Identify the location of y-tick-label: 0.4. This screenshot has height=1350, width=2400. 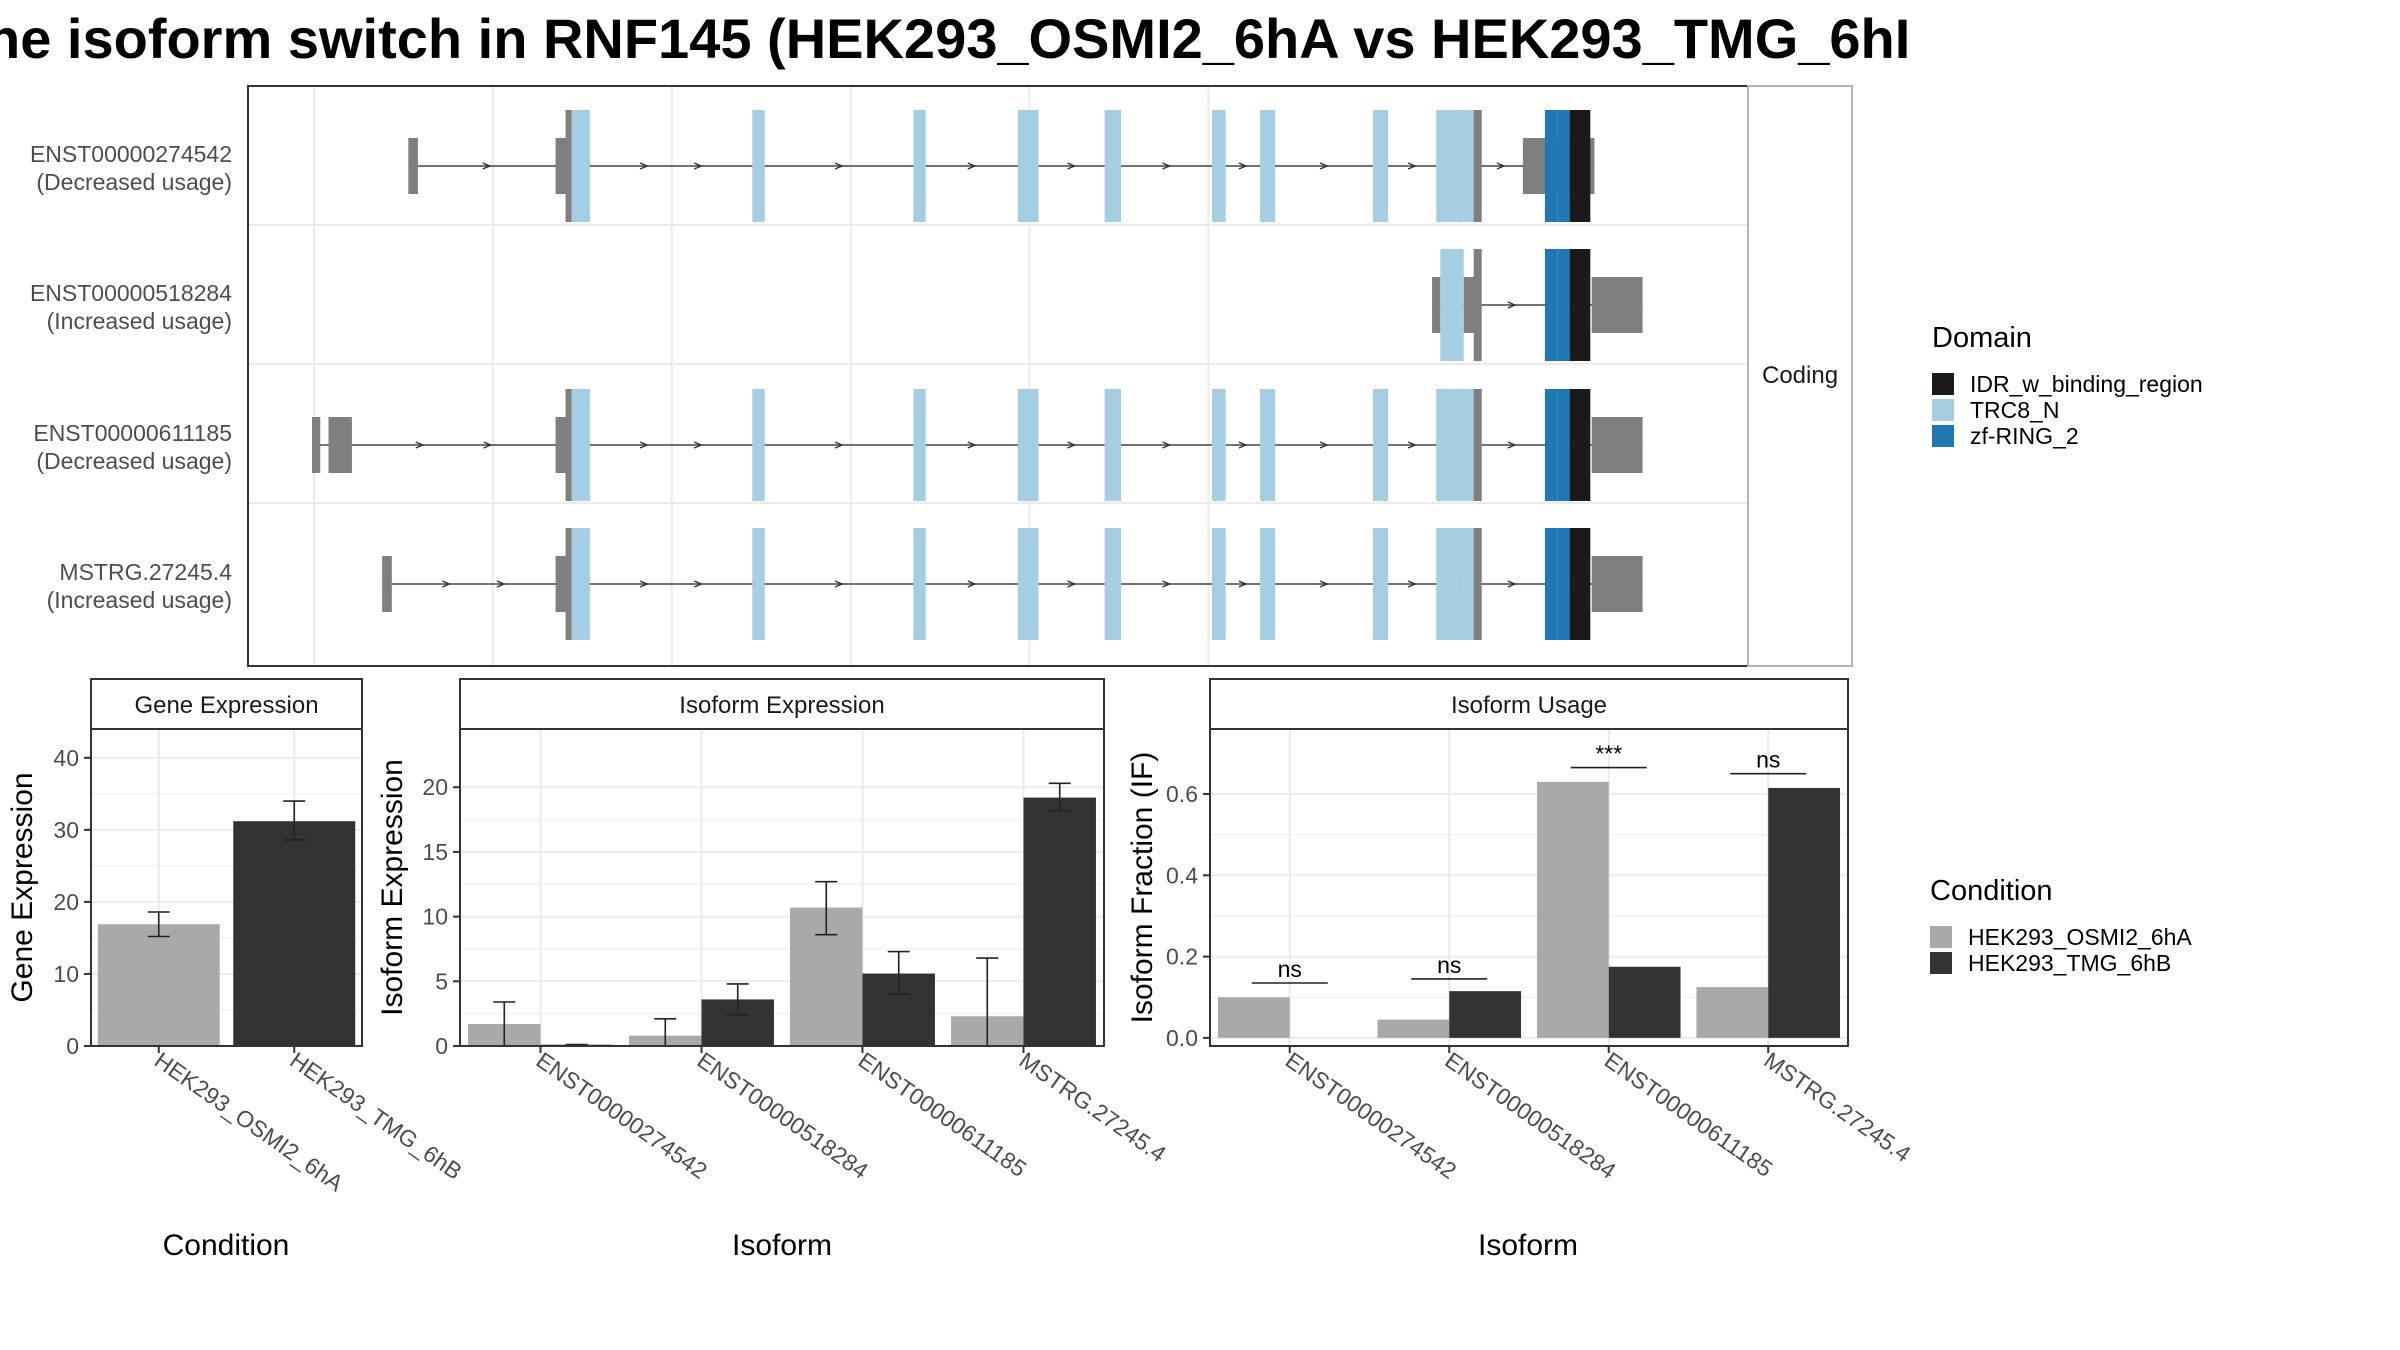
(1182, 875).